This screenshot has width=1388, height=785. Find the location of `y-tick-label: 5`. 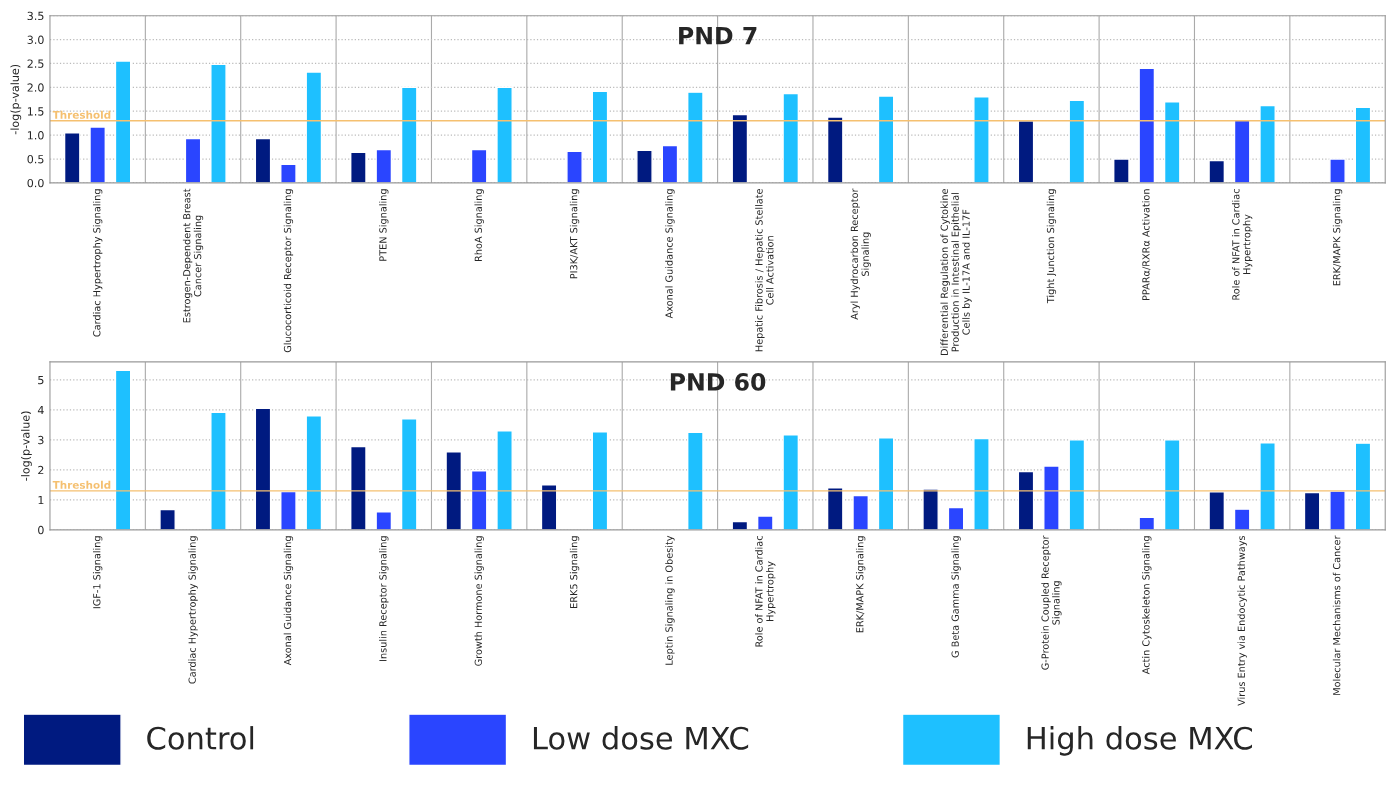

y-tick-label: 5 is located at coordinates (41, 380).